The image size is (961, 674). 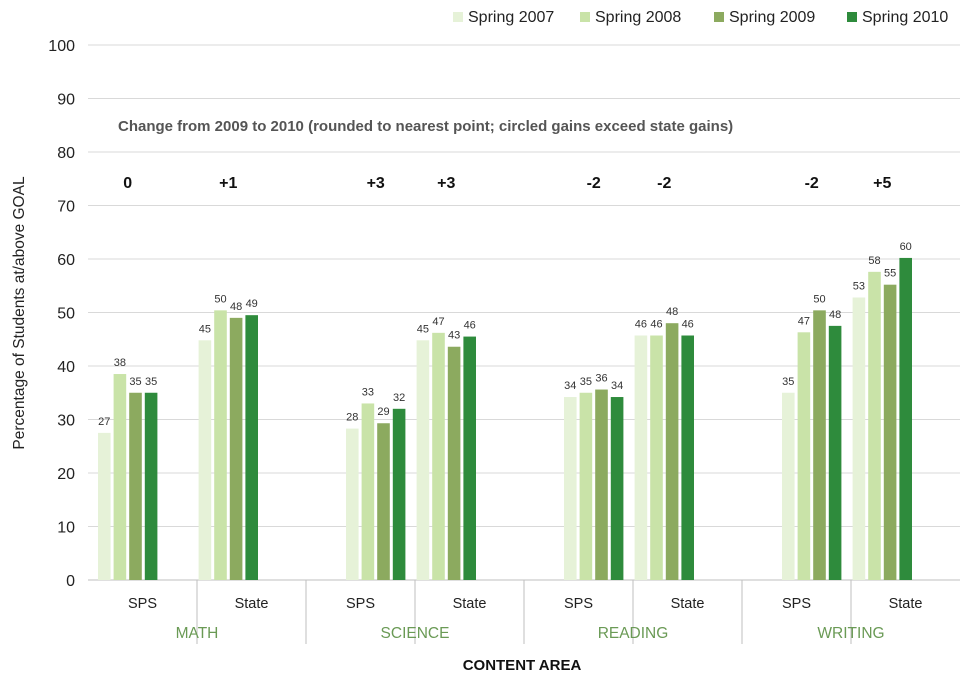 I want to click on legend-label: Spring 2007, so click(x=511, y=17).